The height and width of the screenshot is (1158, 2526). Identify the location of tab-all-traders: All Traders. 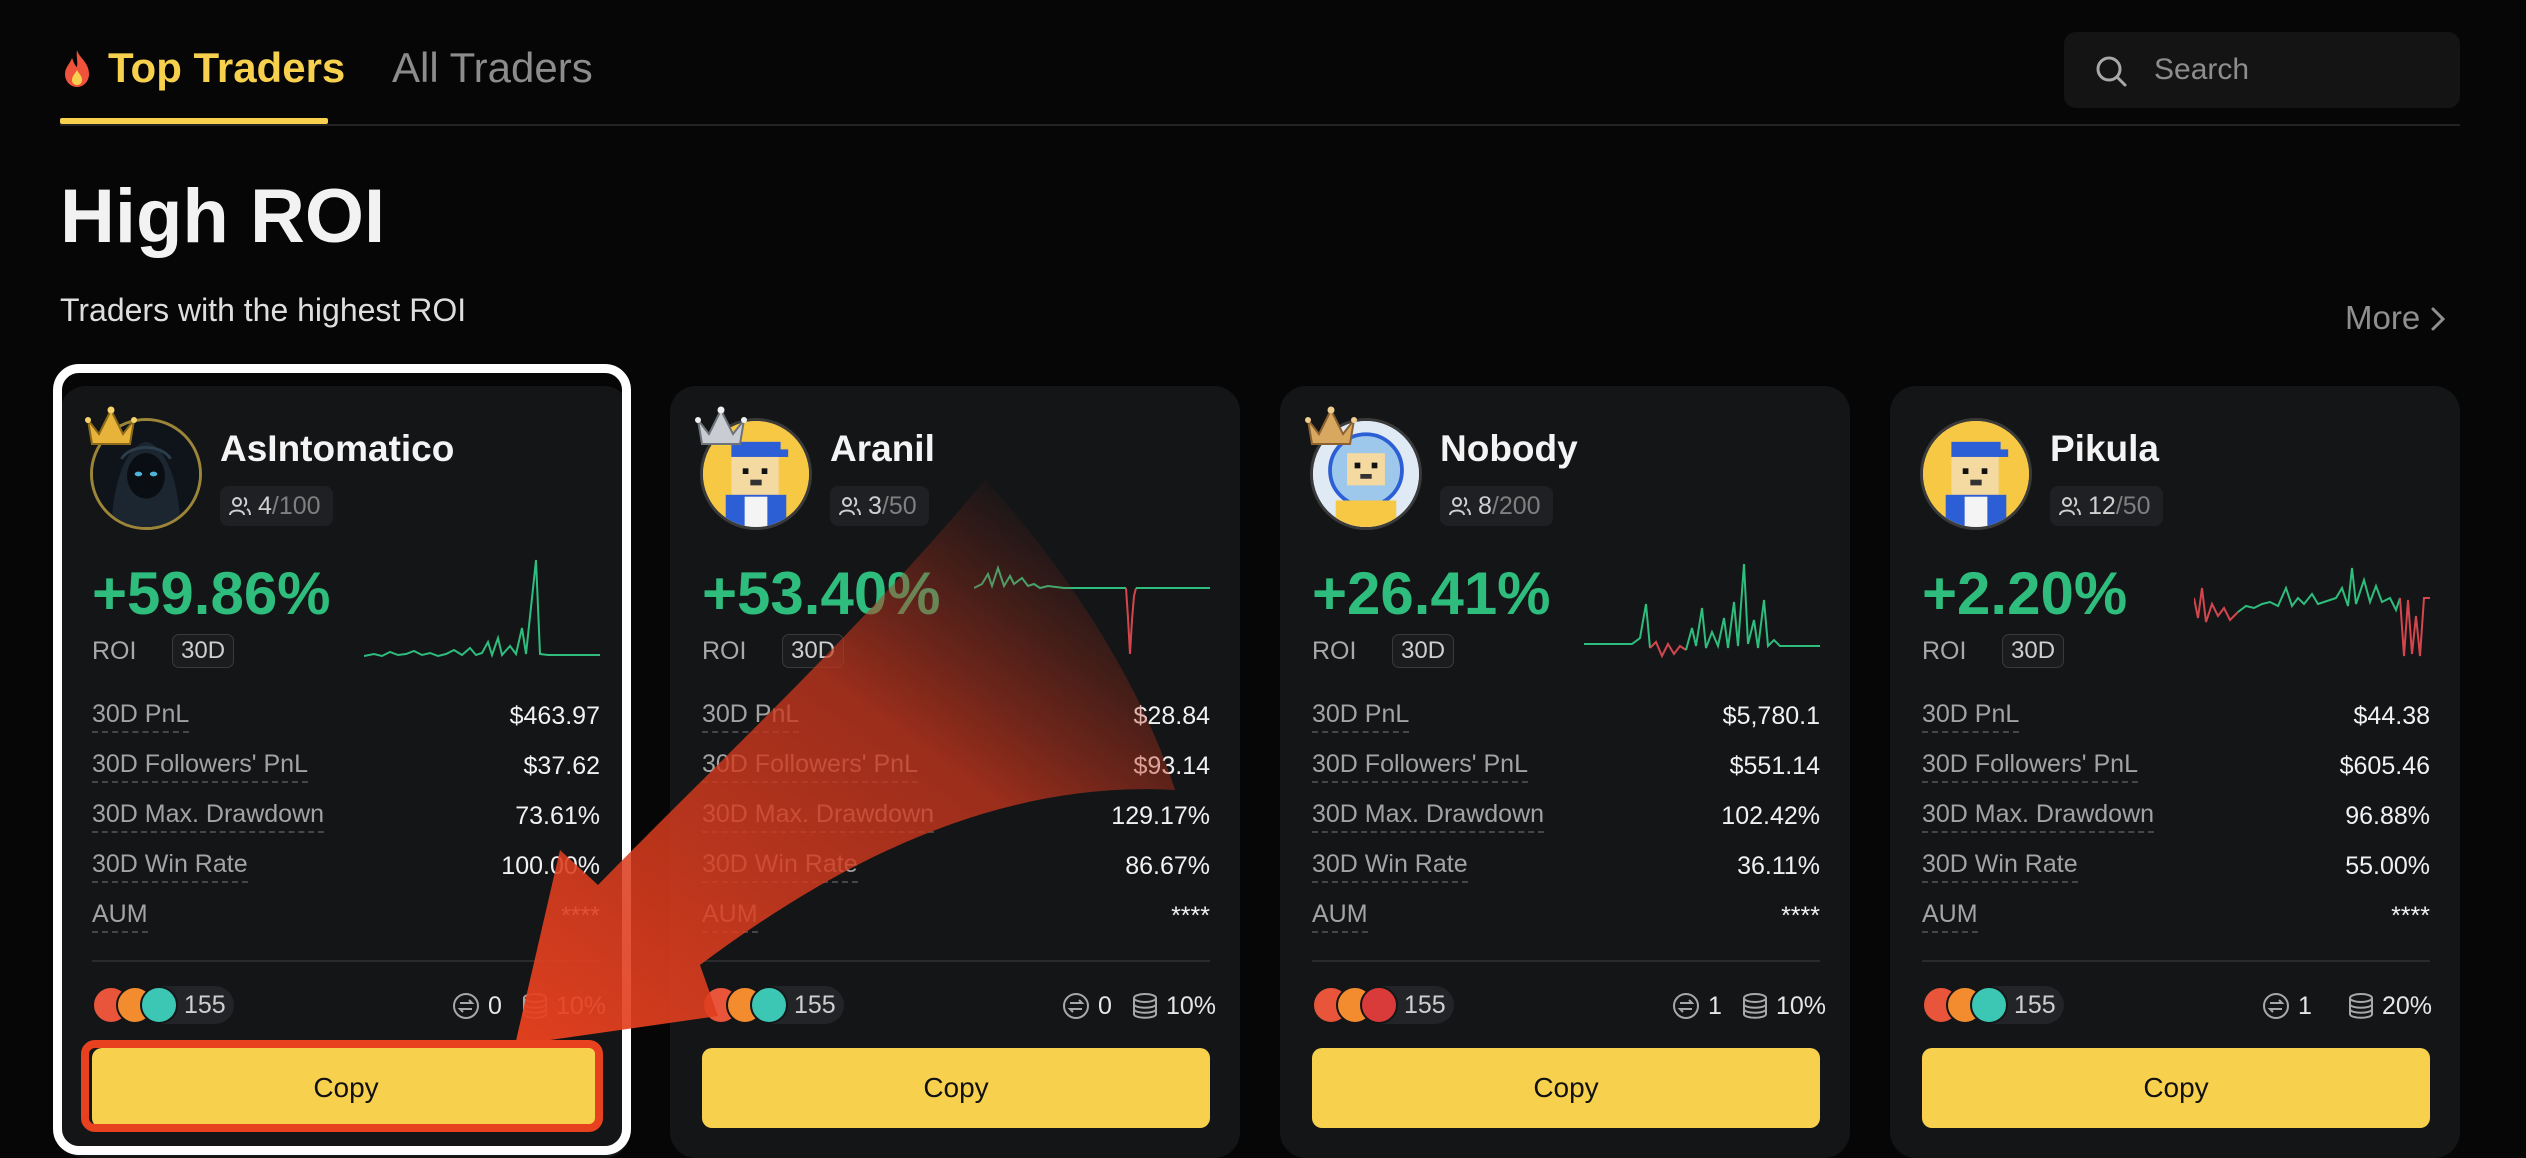
(492, 67).